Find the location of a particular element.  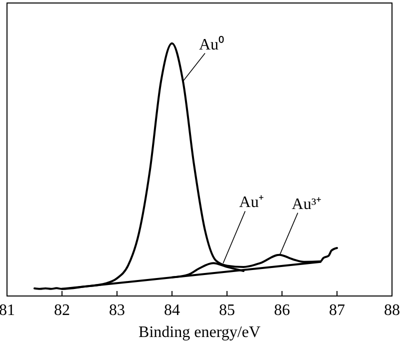

annotation: Au³⁺ is located at coordinates (307, 204).